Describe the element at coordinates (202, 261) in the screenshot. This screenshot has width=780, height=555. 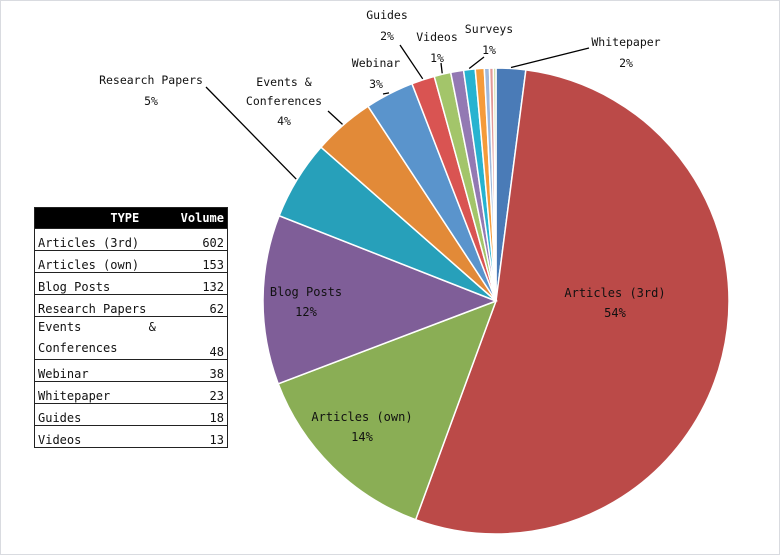
I see `row-volume: 153` at that location.